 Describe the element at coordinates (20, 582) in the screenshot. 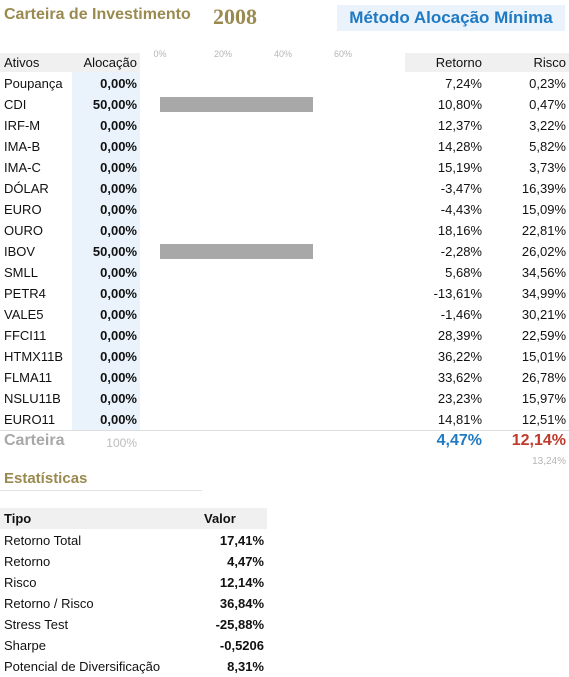

I see `stats-tipo: Risco` at that location.